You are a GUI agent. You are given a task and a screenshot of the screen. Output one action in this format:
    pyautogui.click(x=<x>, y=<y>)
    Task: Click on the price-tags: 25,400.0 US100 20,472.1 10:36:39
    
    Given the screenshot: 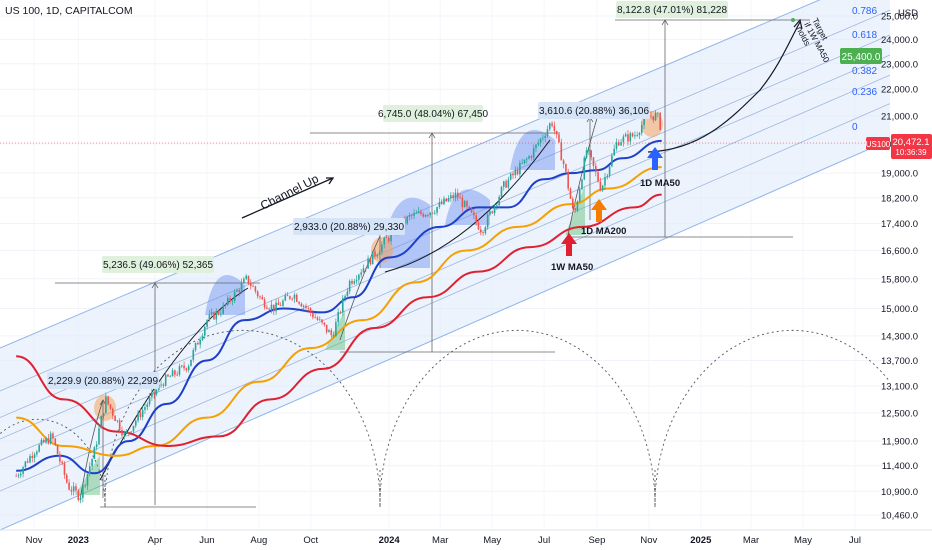 What is the action you would take?
    pyautogui.click(x=886, y=103)
    